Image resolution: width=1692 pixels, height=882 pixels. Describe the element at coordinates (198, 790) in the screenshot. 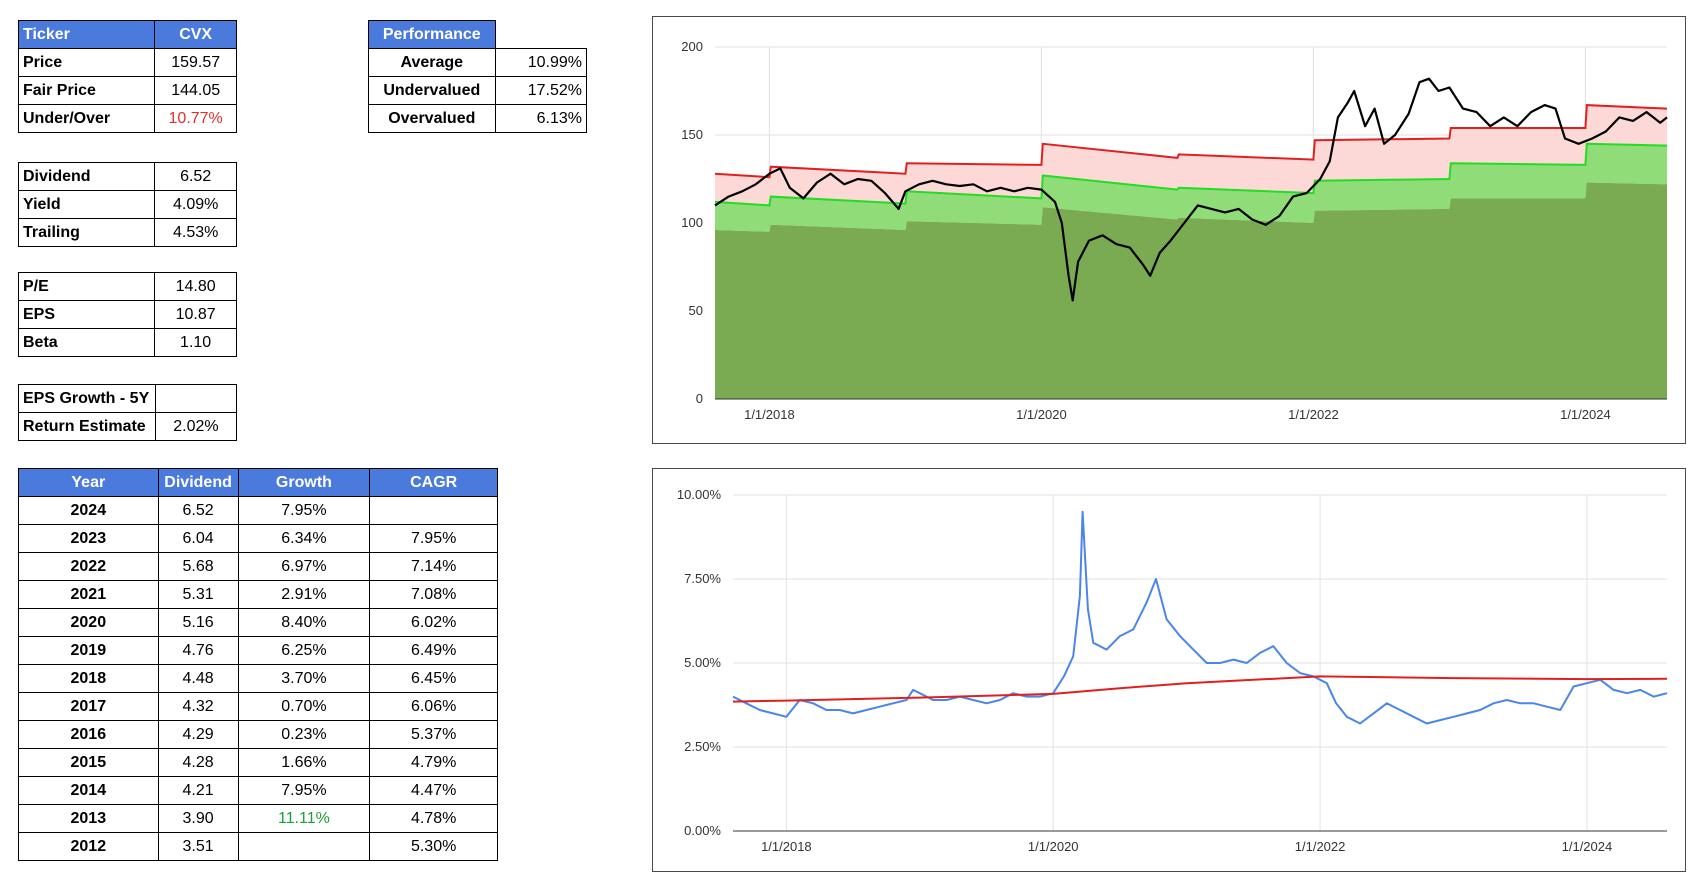

I see `dividend-cell: 4.21` at that location.